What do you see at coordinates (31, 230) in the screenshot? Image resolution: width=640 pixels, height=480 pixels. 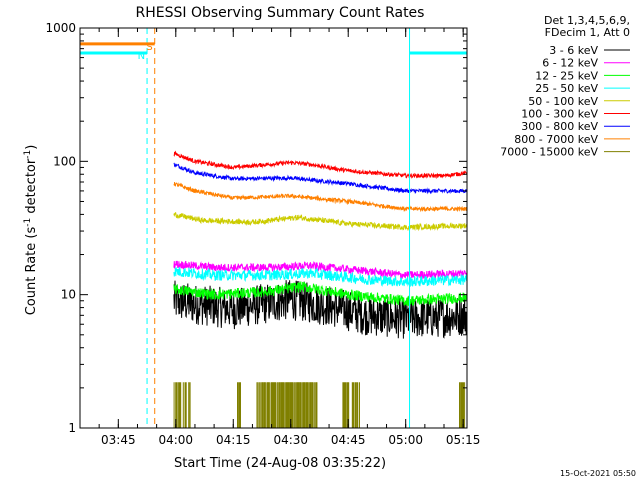 I see `y-axis-label: Count Rate (s-1 detector-1)` at bounding box center [31, 230].